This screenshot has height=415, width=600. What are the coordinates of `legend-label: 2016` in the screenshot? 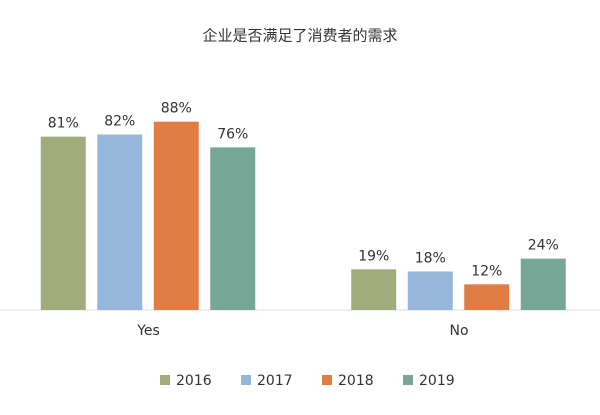 It's located at (194, 381).